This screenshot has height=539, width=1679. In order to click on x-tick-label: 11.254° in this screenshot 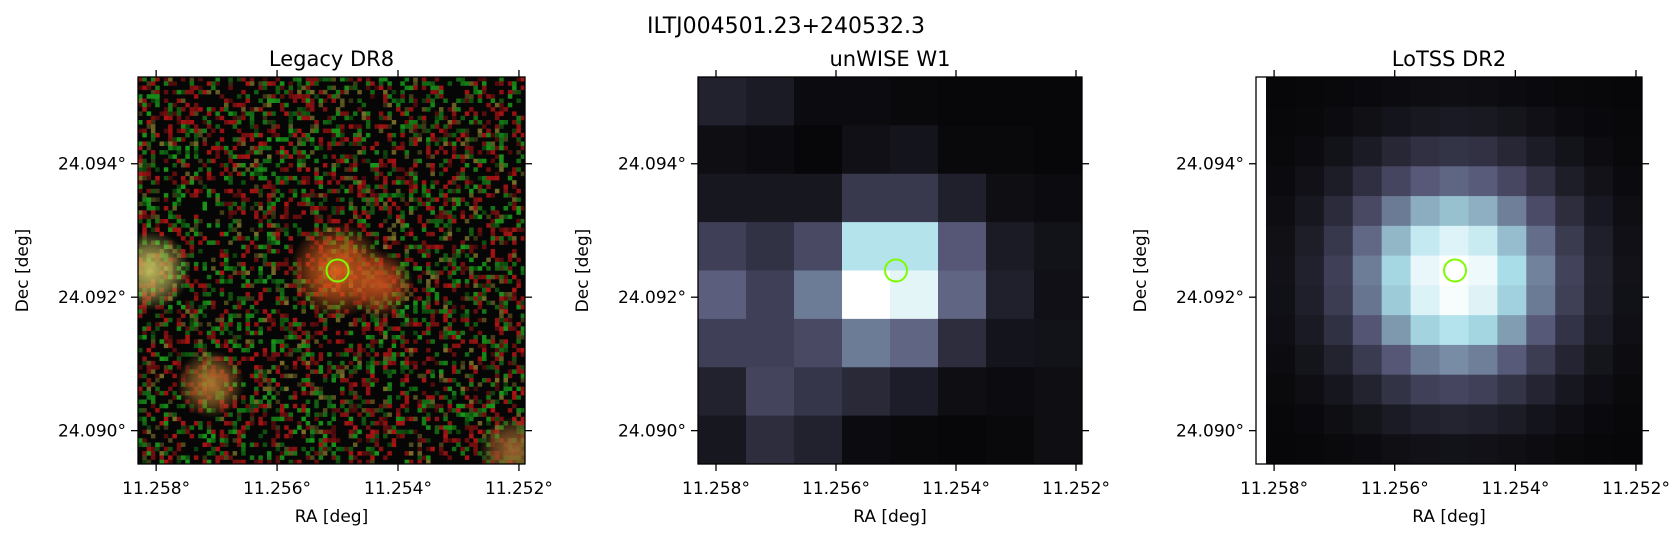, I will do `click(398, 489)`.